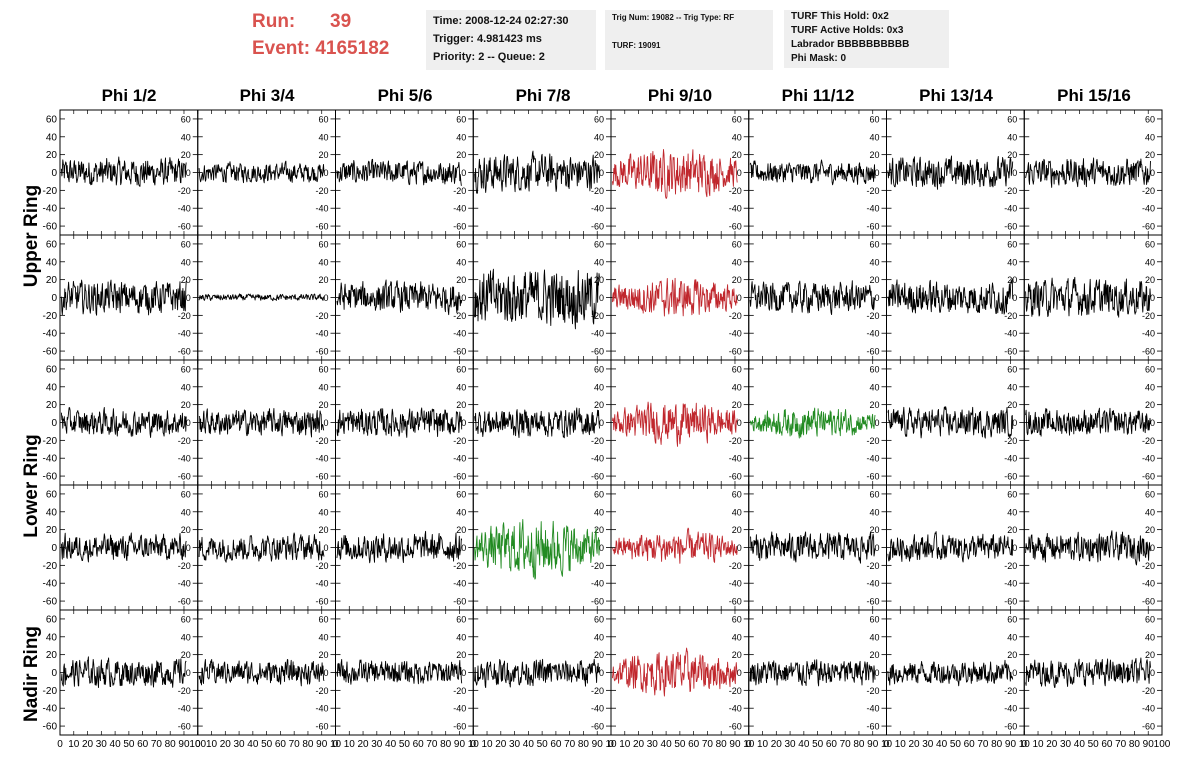  Describe the element at coordinates (281, 48) in the screenshot. I see `event-label: Event:` at that location.